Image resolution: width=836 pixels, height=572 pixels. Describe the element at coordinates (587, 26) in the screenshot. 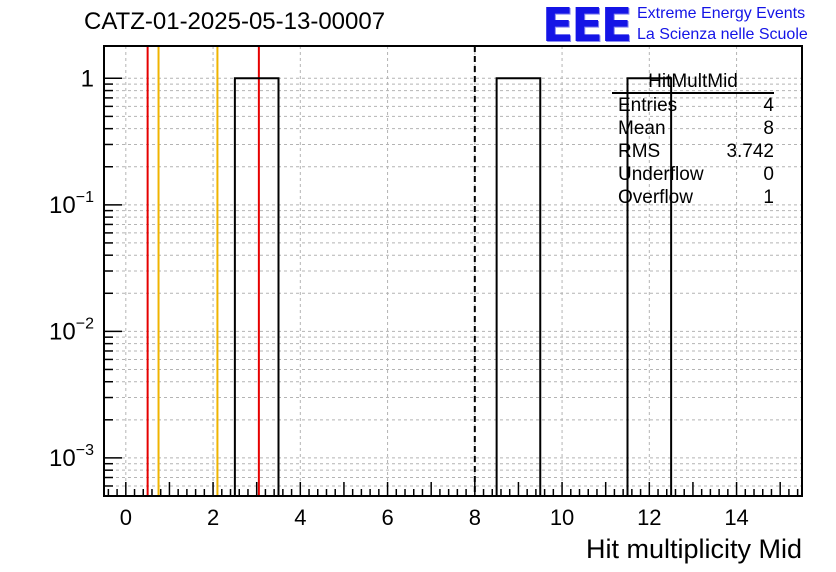

I see `logo-mark: EEE` at that location.